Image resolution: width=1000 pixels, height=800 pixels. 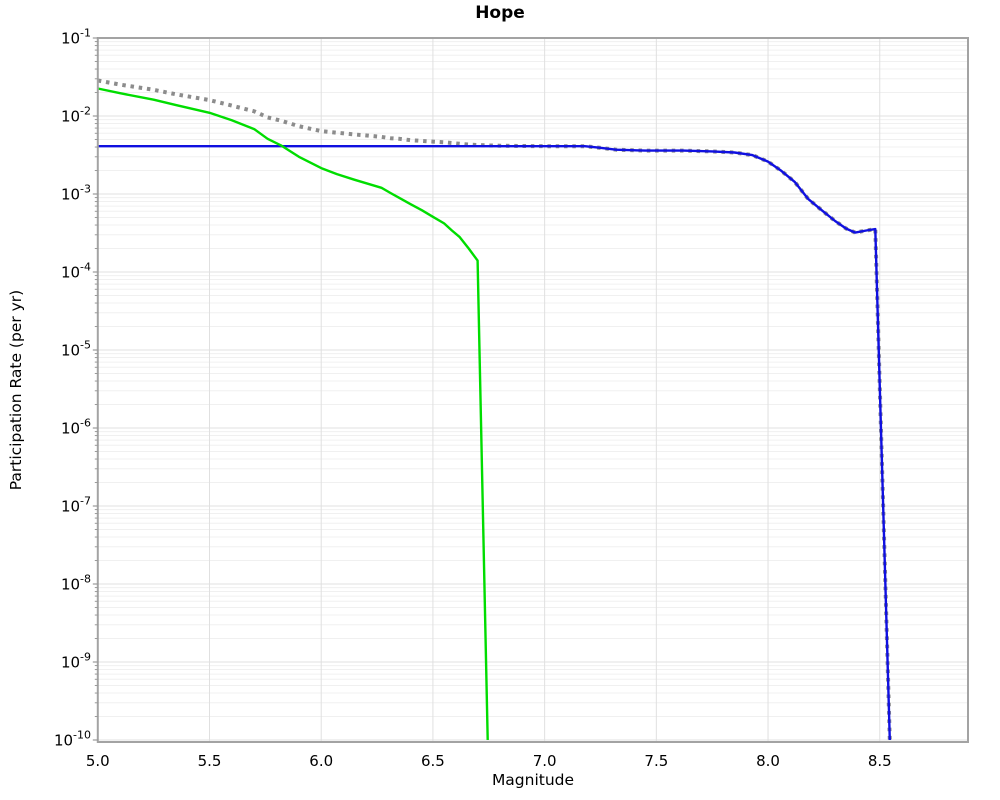 What do you see at coordinates (545, 761) in the screenshot?
I see `x-tick-label: 7.0` at bounding box center [545, 761].